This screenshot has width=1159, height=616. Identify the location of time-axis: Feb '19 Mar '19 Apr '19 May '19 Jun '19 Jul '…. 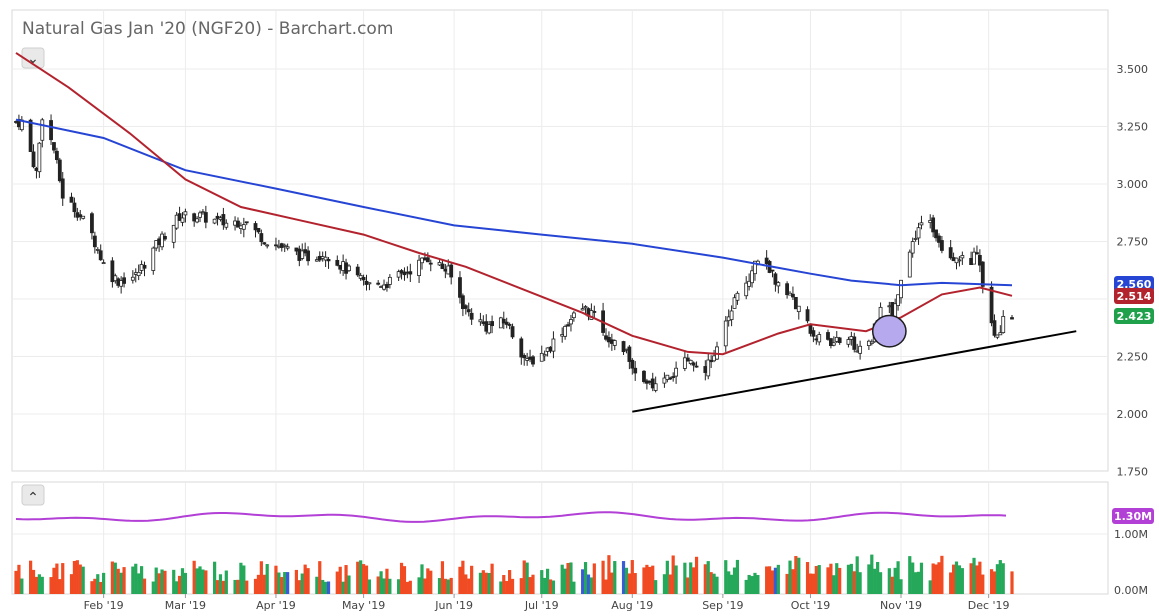
(547, 603).